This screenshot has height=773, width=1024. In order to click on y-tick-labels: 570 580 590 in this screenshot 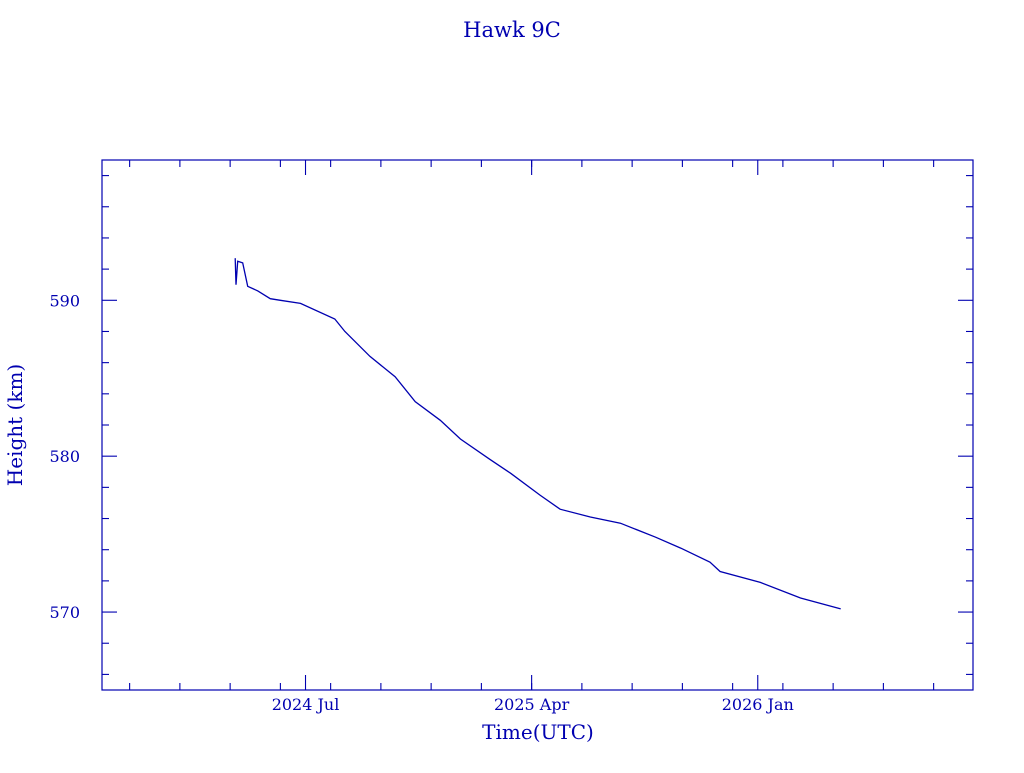, I will do `click(64, 456)`.